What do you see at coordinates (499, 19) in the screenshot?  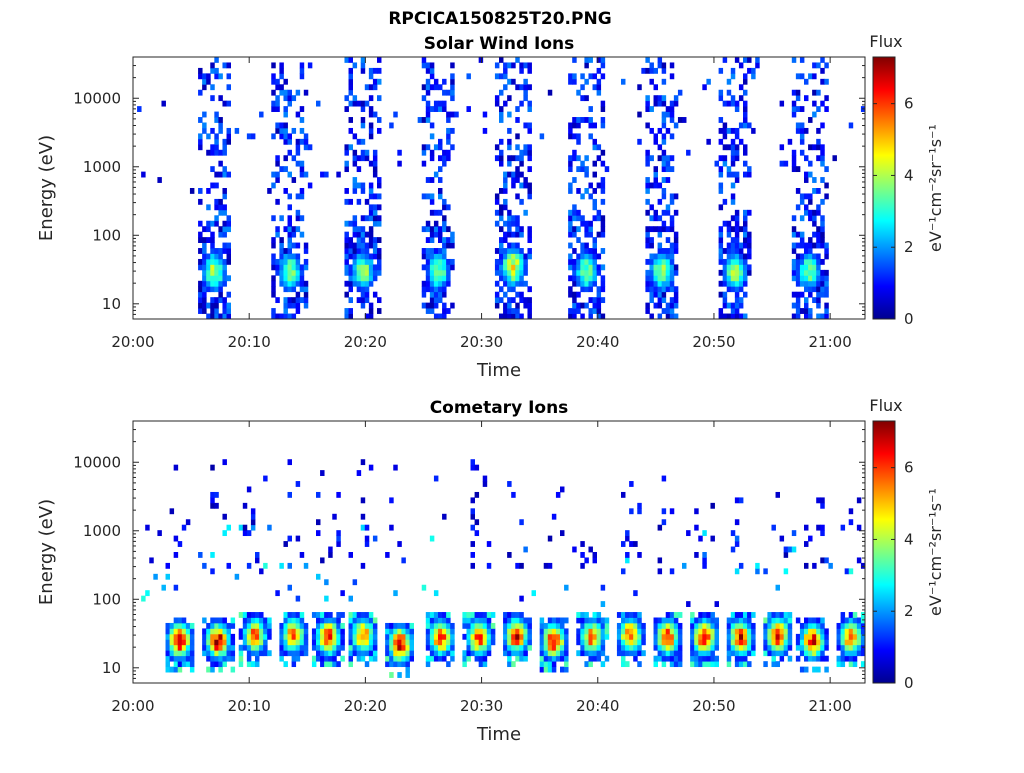 I see `figure-title: RPCICA150825T20.PNG` at bounding box center [499, 19].